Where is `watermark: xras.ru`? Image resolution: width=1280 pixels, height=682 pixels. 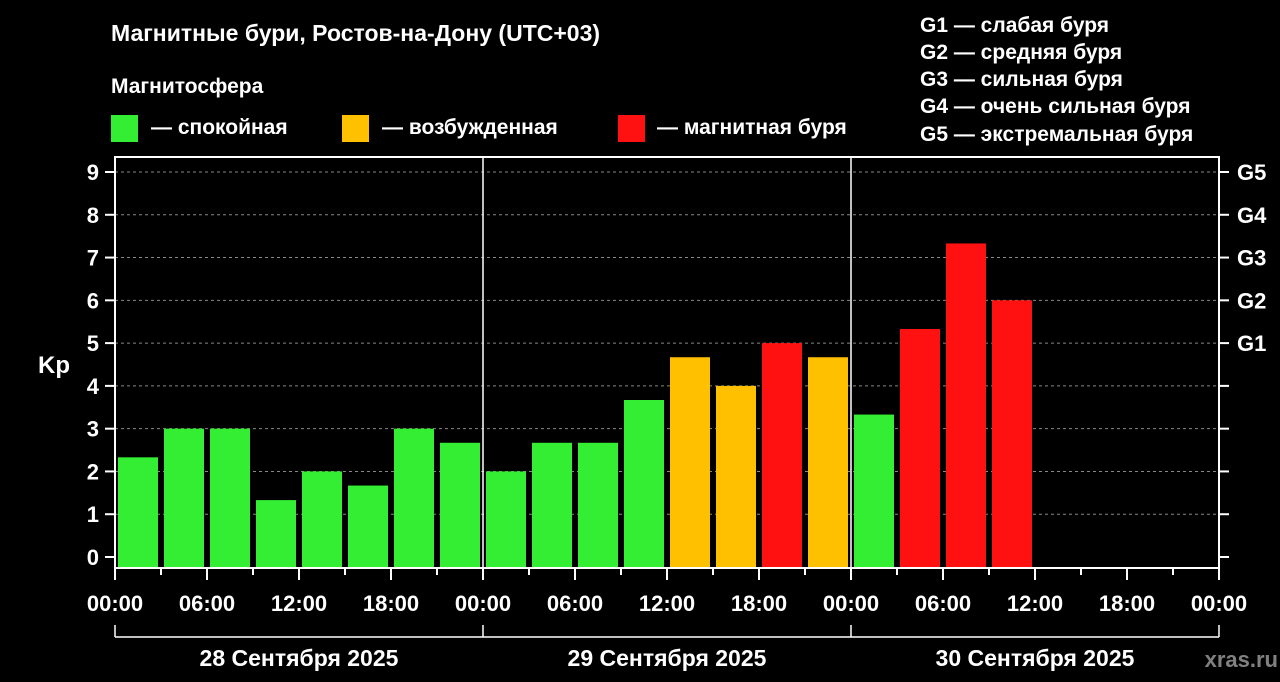
watermark: xras.ru is located at coordinates (1241, 659).